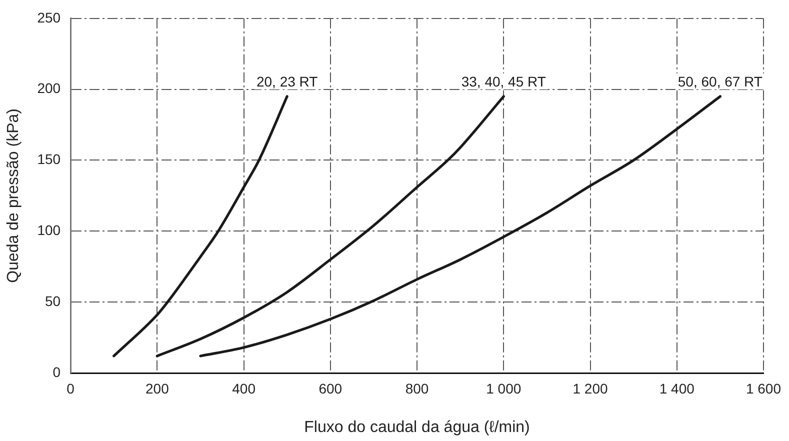  Describe the element at coordinates (49, 17) in the screenshot. I see `y-tick-label: 250` at that location.